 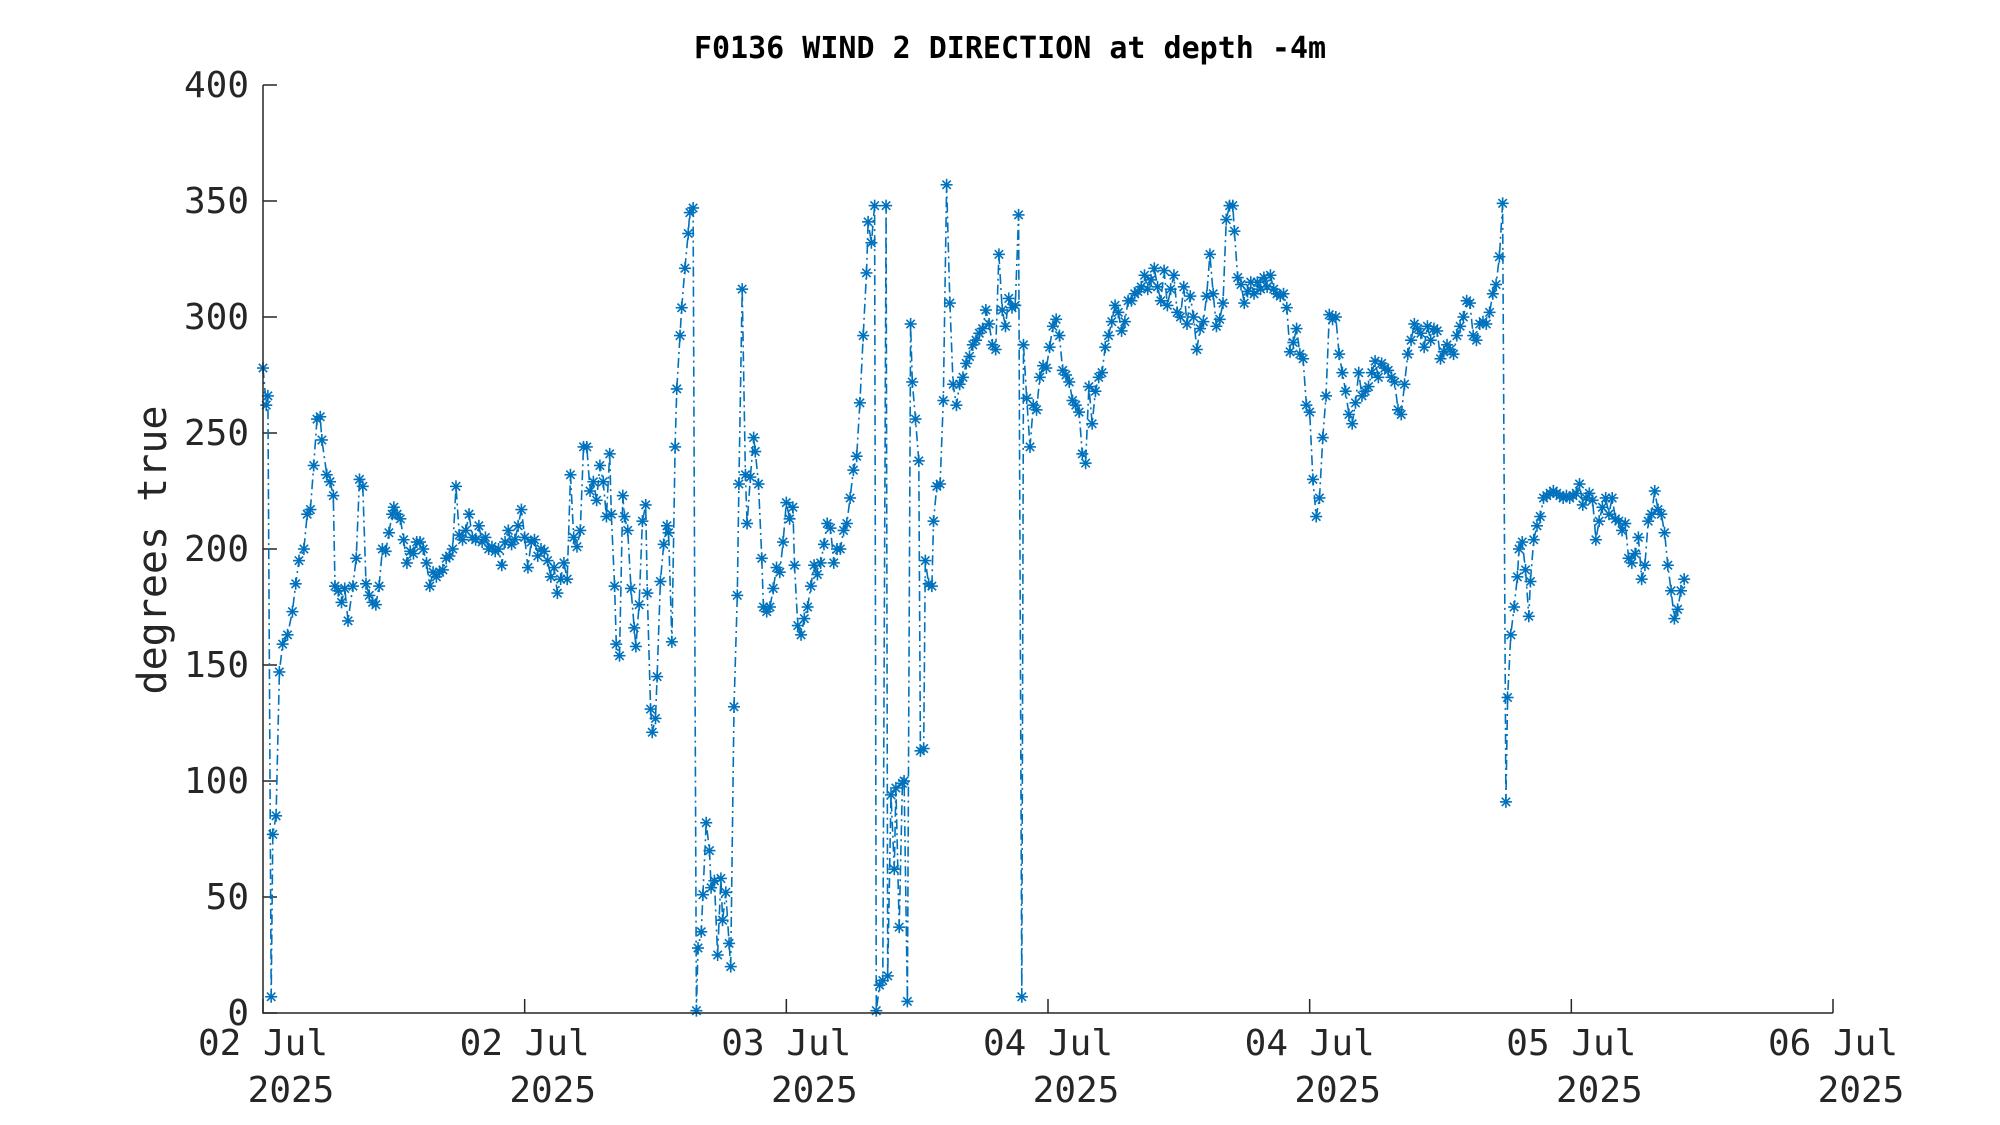 I want to click on y-axis-label: degrees true, so click(x=153, y=550).